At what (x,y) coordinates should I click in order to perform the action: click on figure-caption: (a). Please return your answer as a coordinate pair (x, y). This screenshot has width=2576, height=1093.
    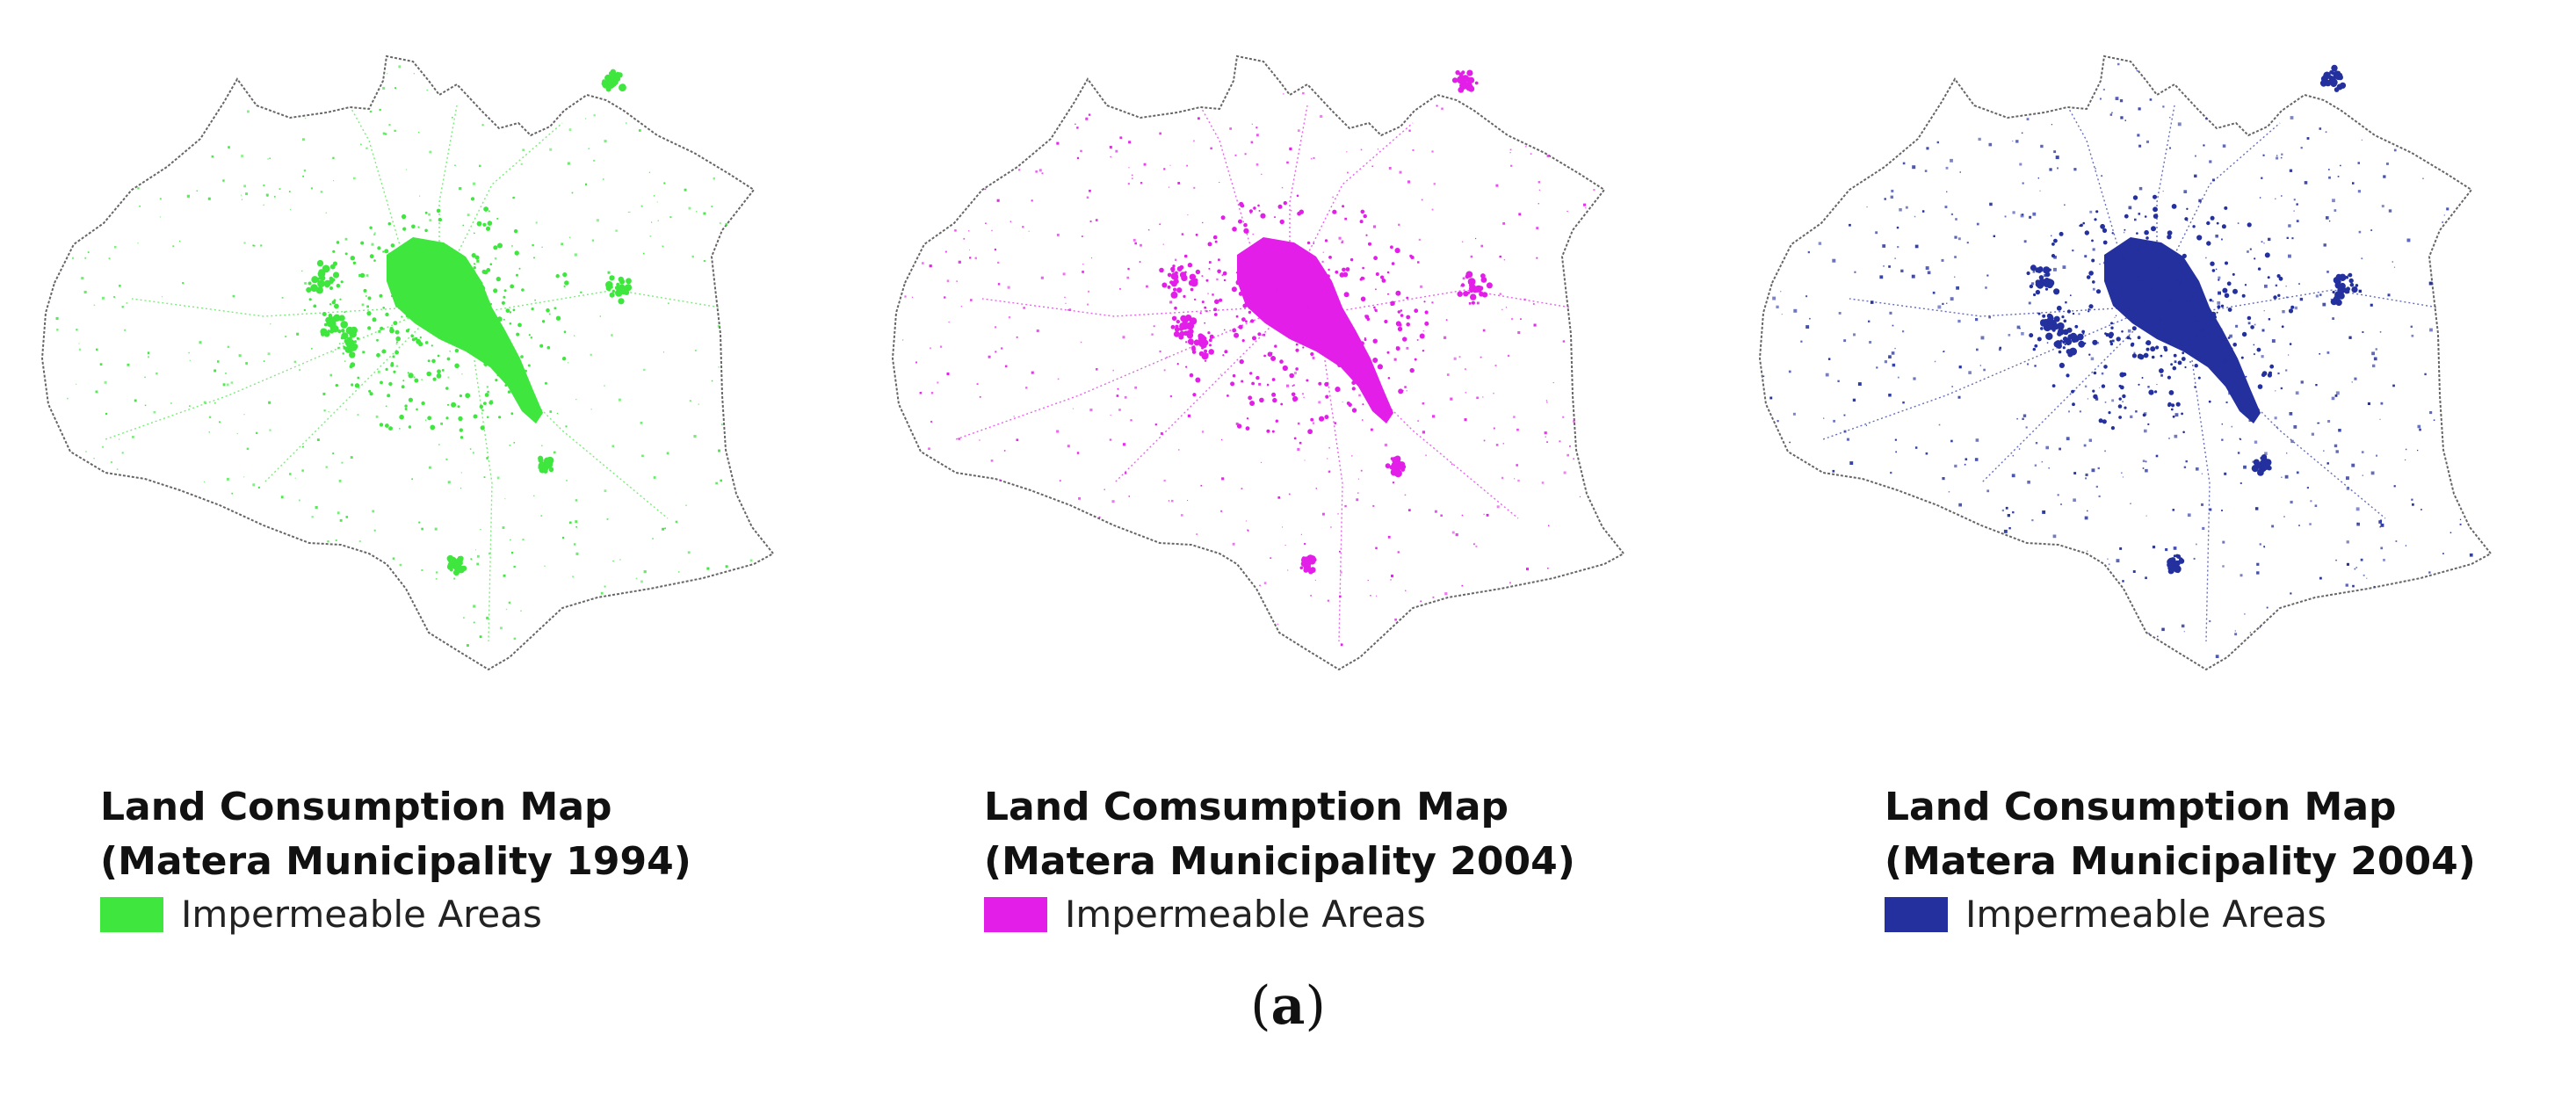
    Looking at the image, I should click on (1288, 1006).